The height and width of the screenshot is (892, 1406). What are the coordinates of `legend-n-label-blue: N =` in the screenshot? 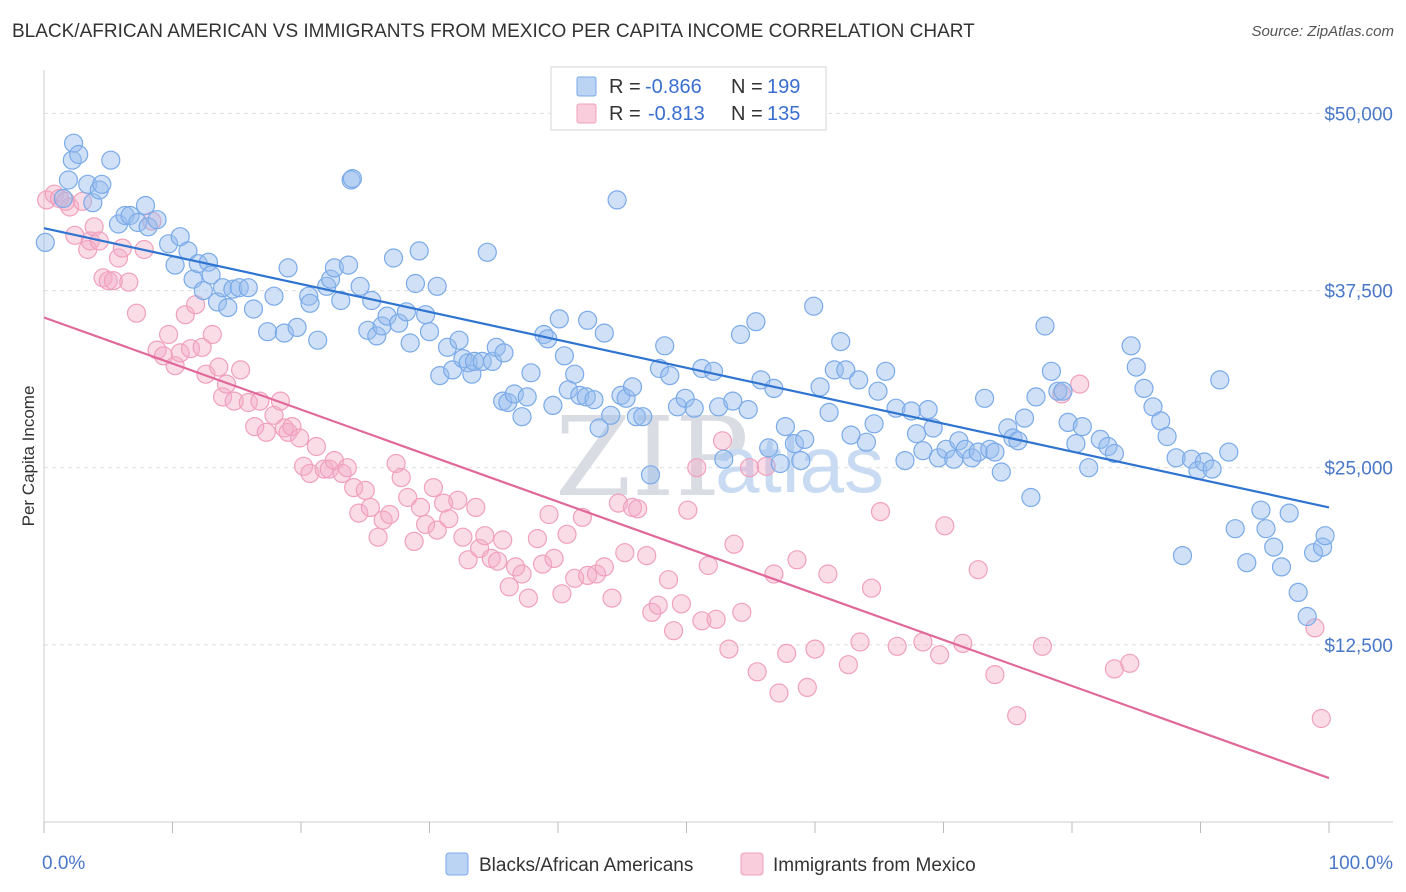 It's located at (747, 87).